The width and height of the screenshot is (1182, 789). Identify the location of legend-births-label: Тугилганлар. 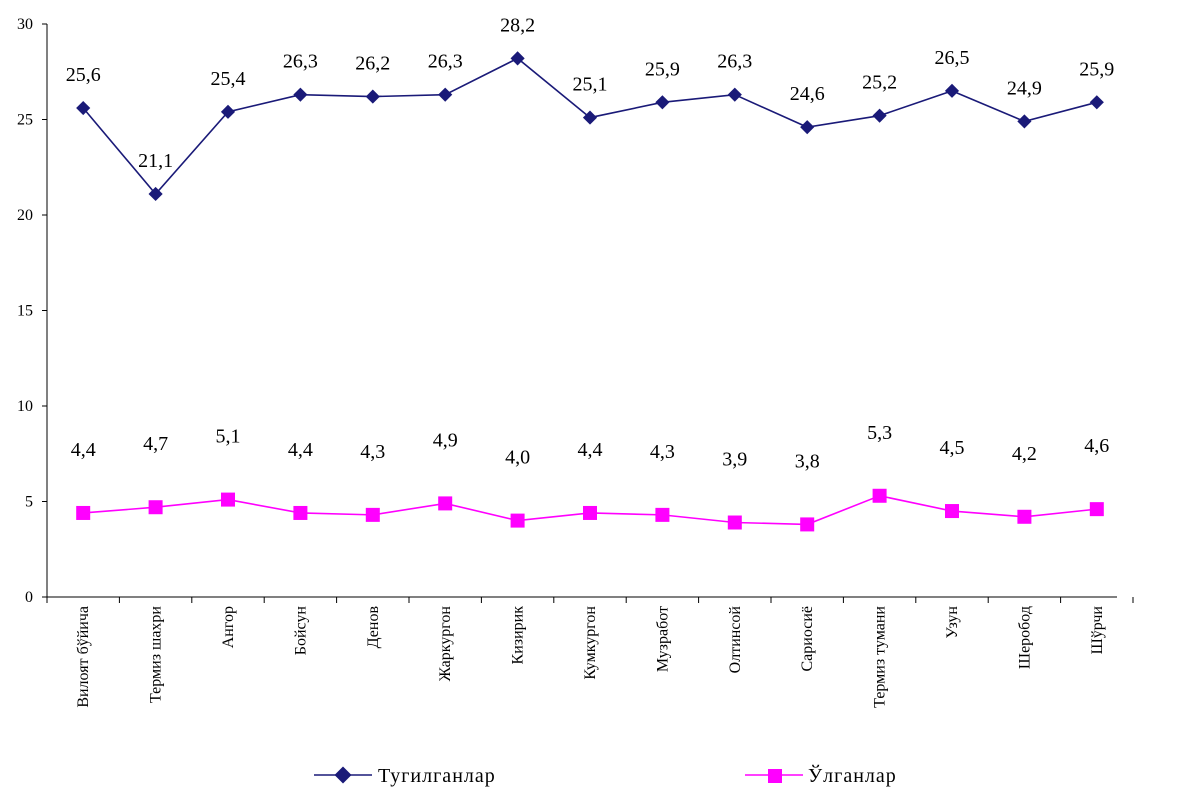
(437, 776).